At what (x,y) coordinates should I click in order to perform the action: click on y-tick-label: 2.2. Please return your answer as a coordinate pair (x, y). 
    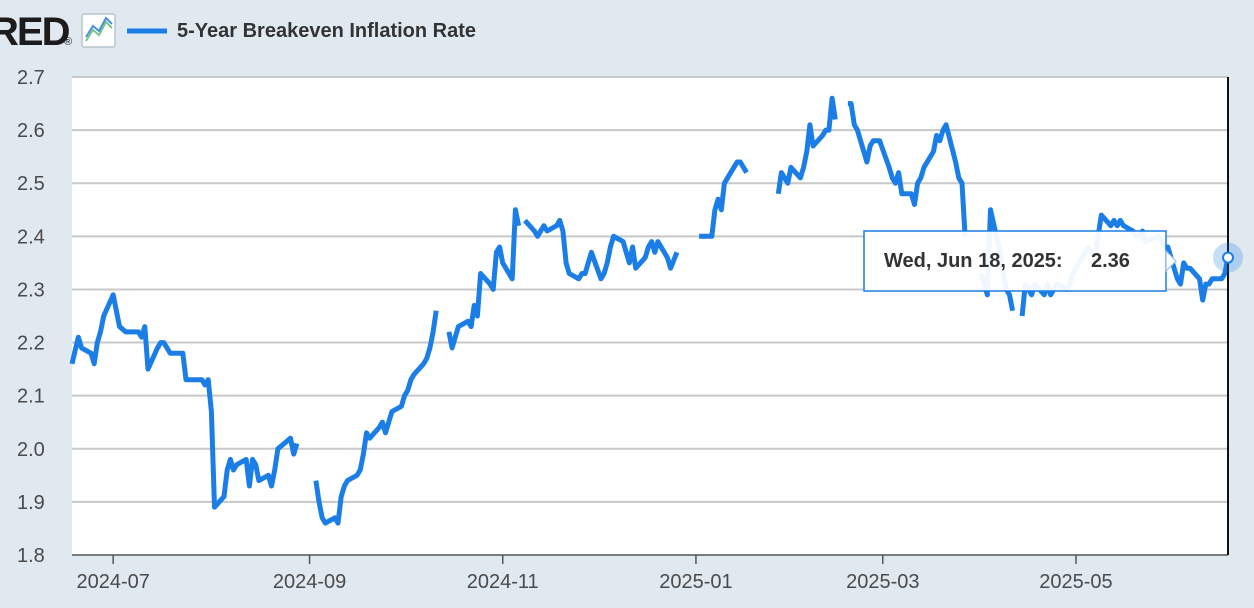
    Looking at the image, I should click on (31, 344).